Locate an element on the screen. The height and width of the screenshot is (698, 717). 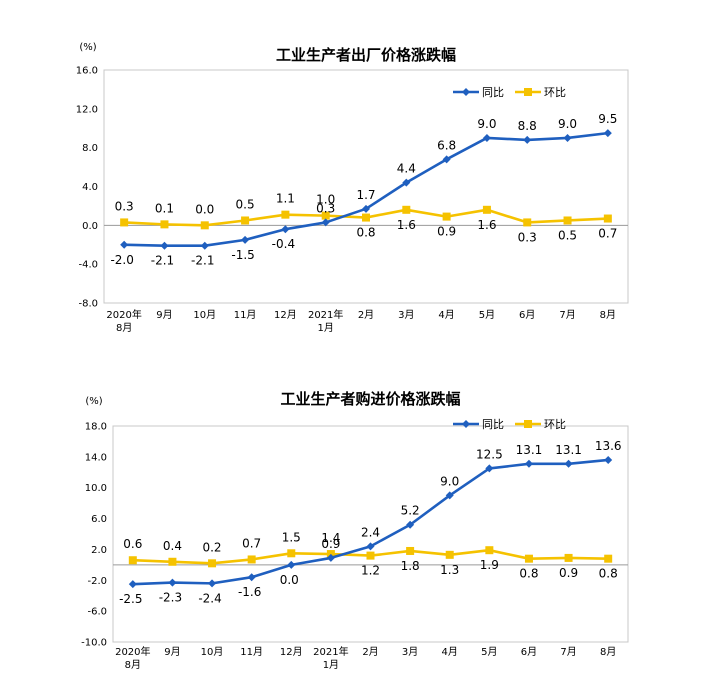
mom-data-label: 0.5 is located at coordinates (567, 235).